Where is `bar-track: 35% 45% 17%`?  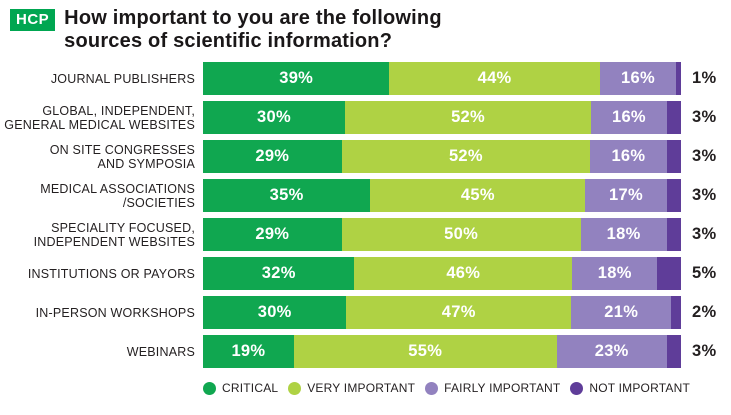
bar-track: 35% 45% 17% is located at coordinates (442, 195).